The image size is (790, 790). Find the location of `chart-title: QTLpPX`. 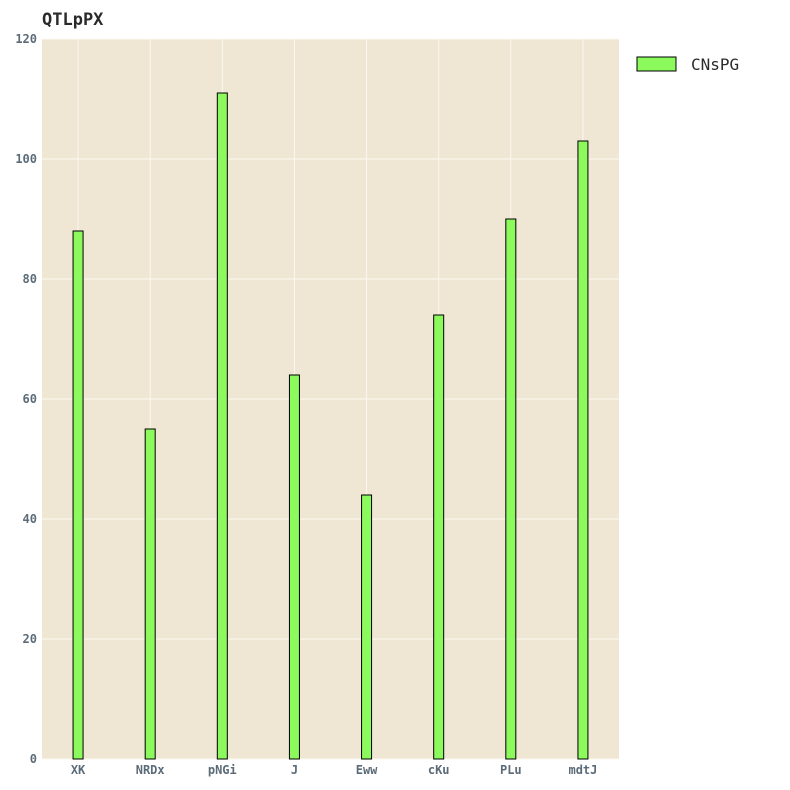

chart-title: QTLpPX is located at coordinates (73, 20).